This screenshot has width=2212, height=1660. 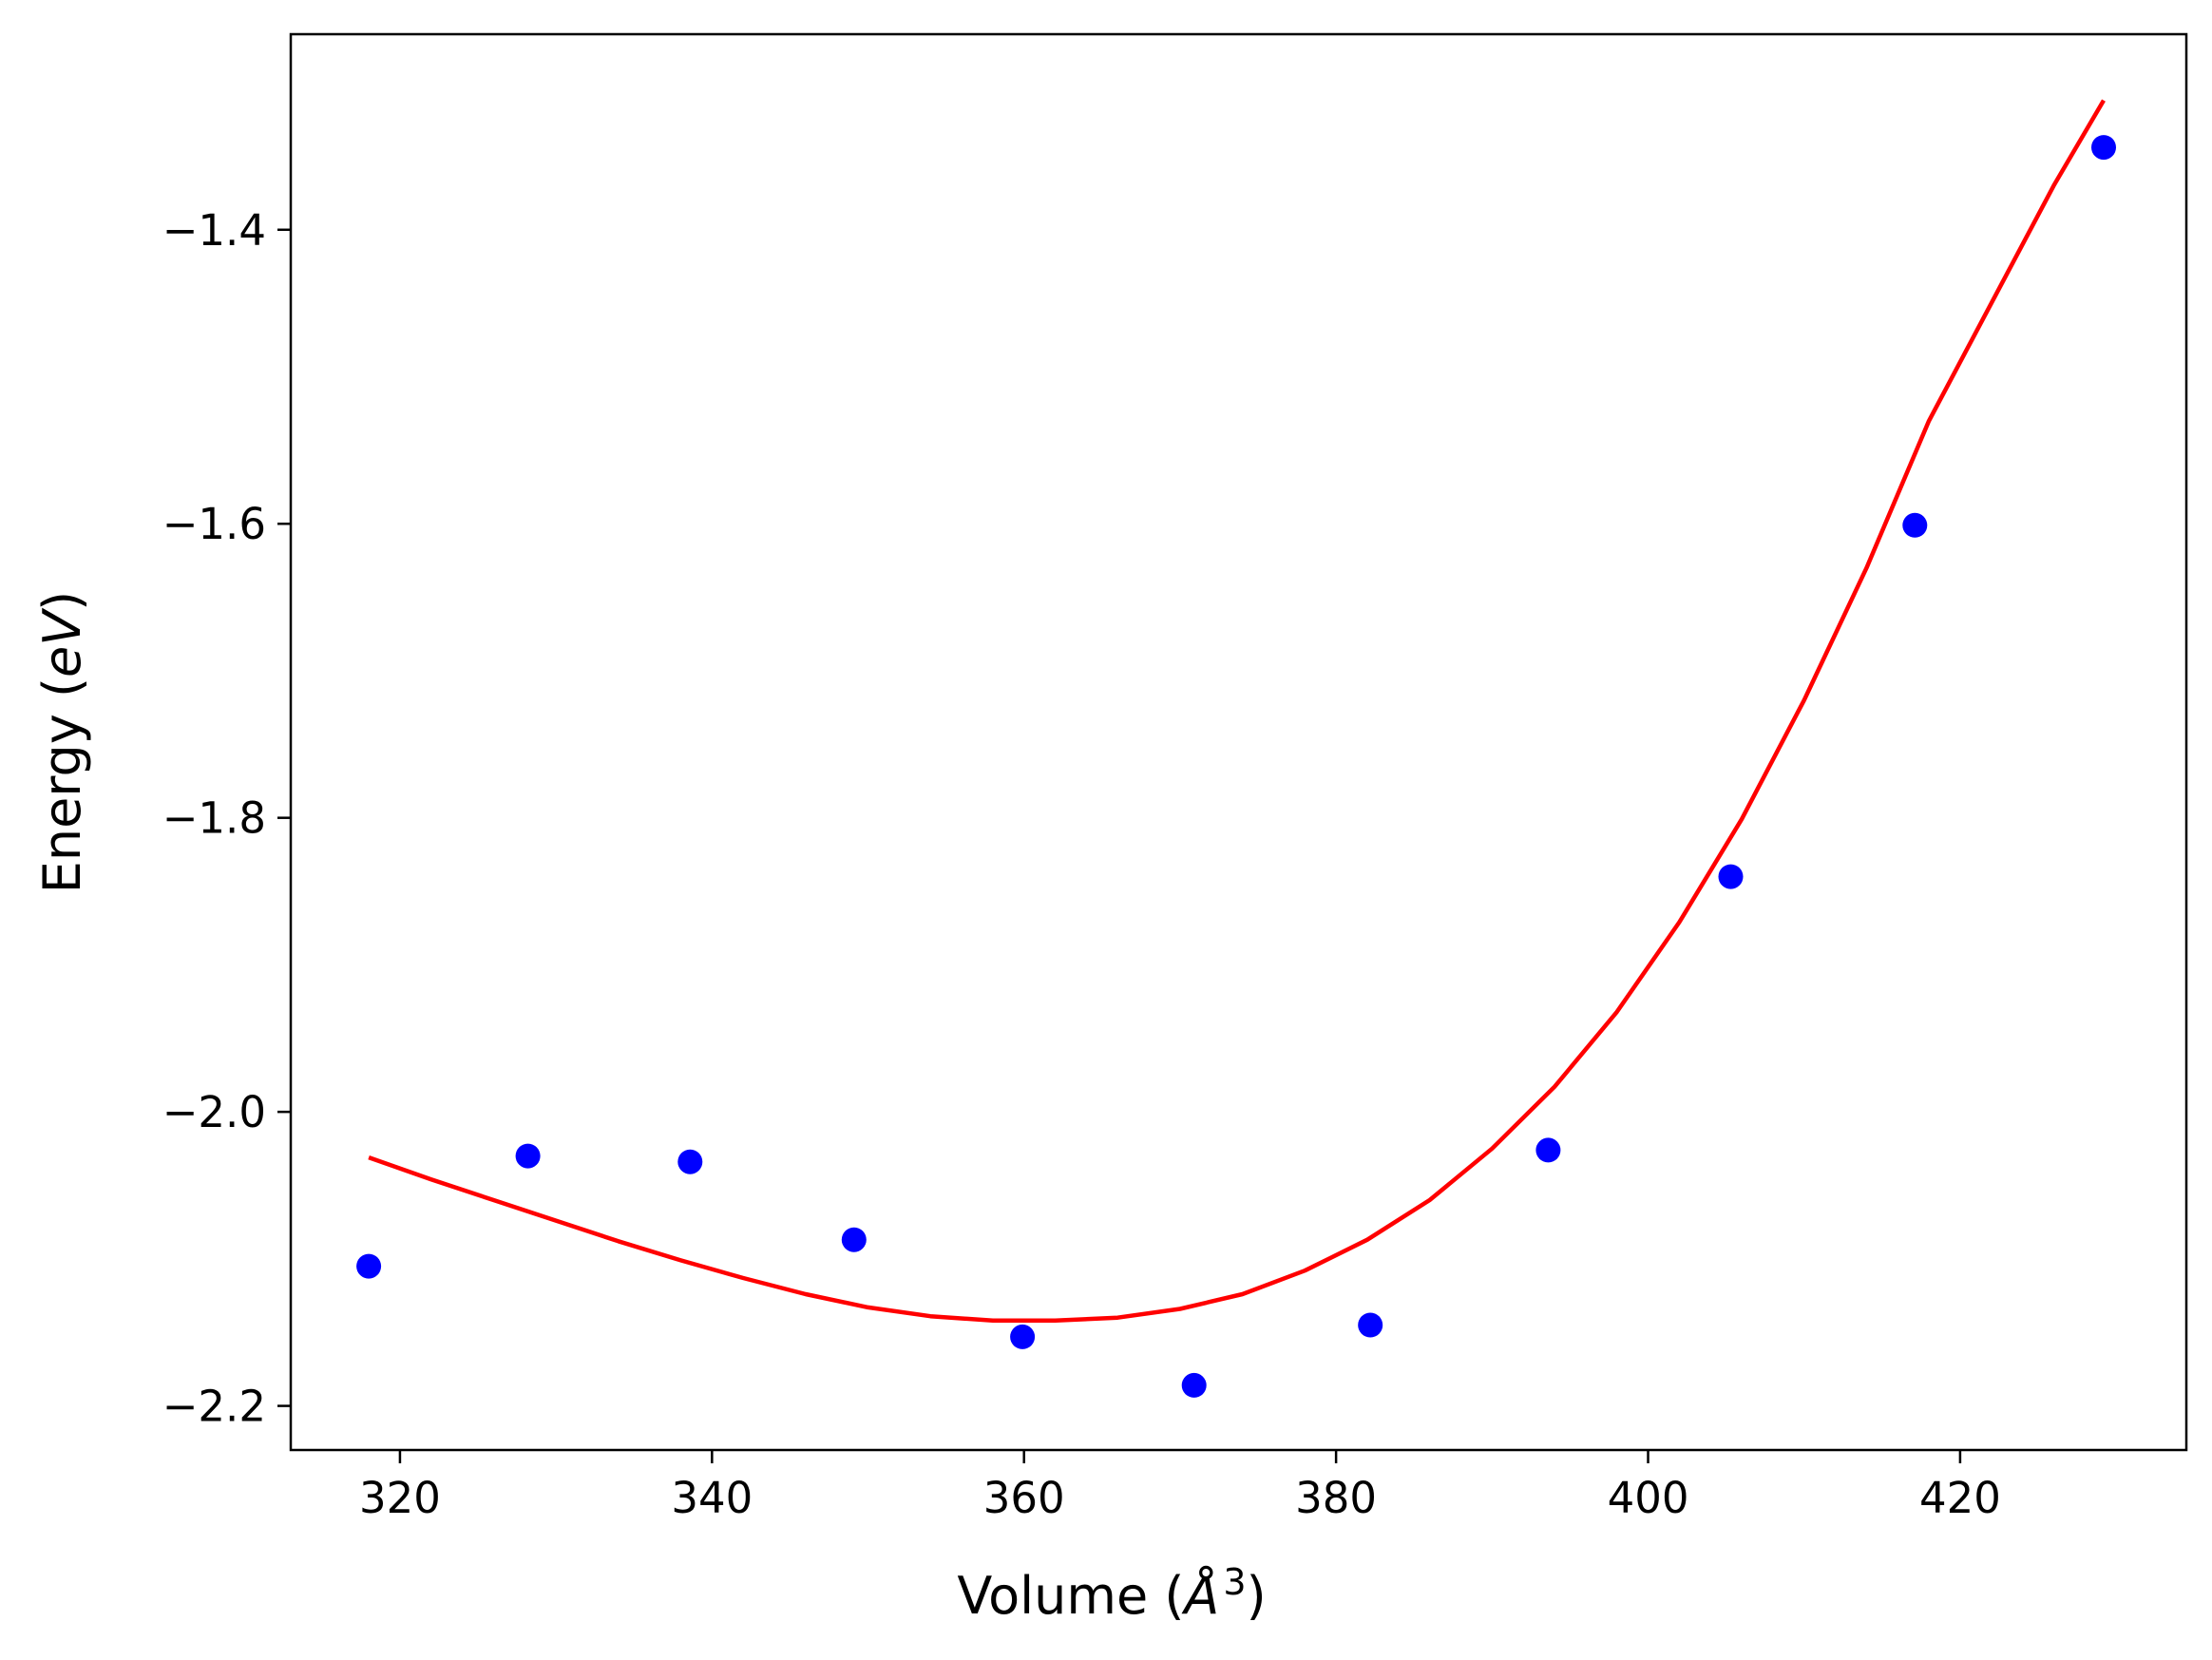 I want to click on y-tick-label: −1.4, so click(x=214, y=230).